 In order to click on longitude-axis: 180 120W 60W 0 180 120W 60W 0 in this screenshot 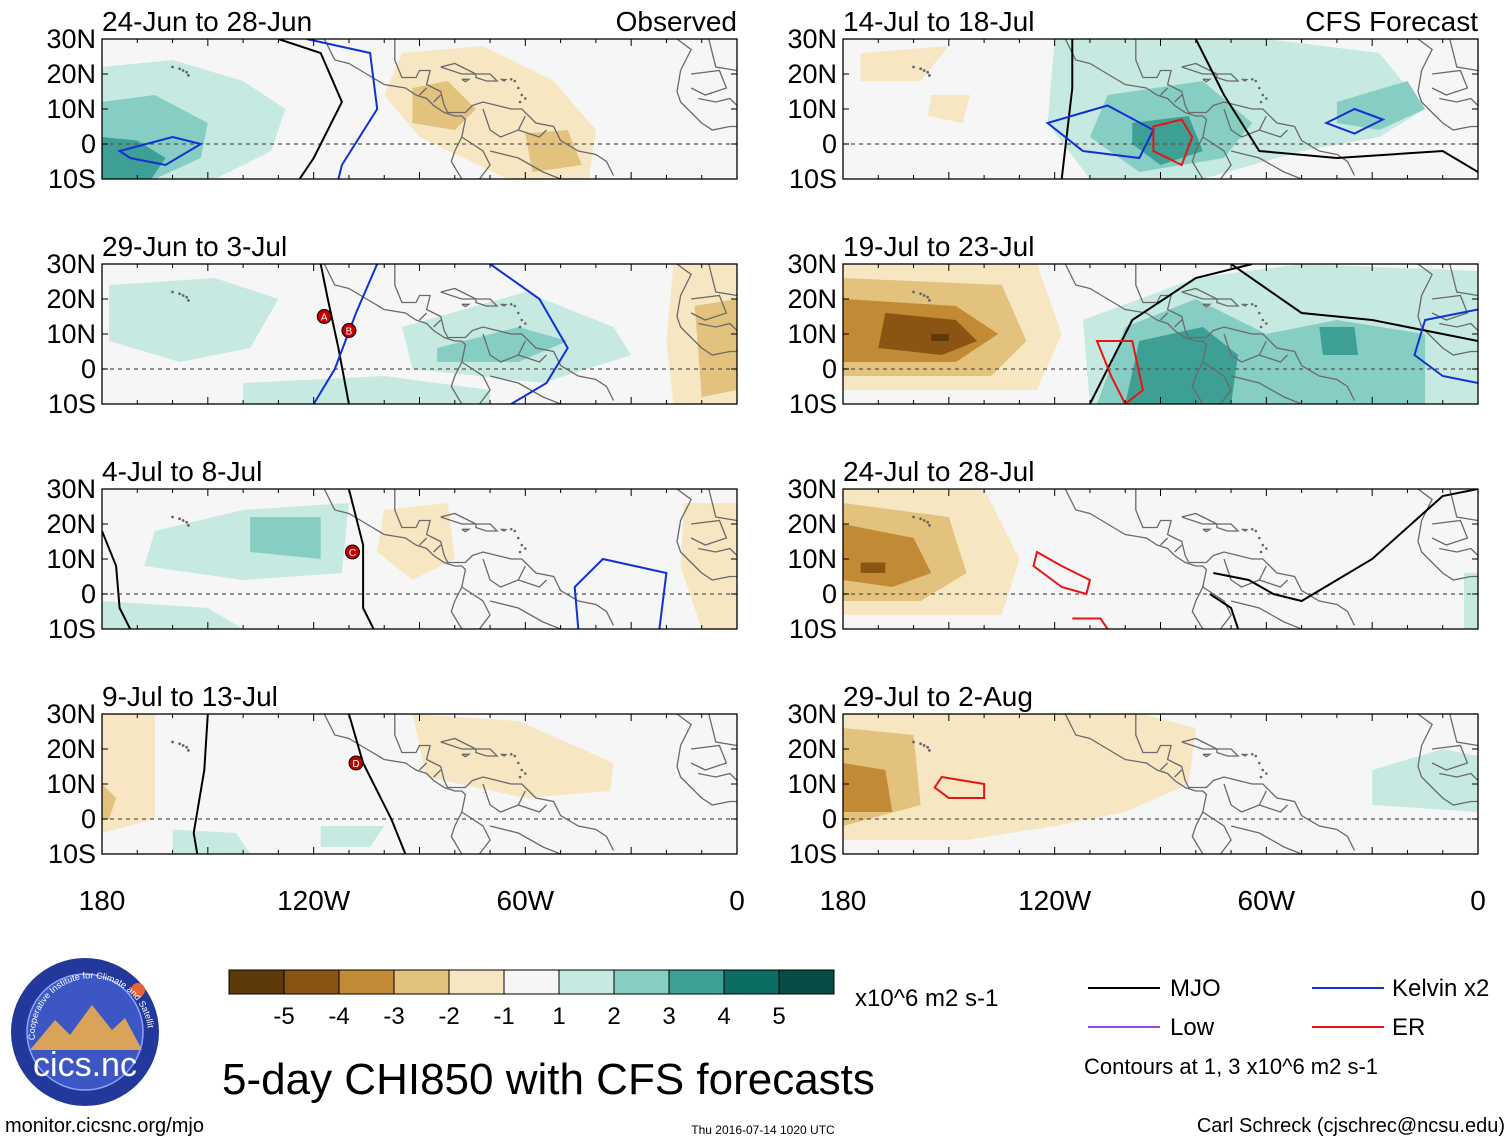, I will do `click(782, 900)`.